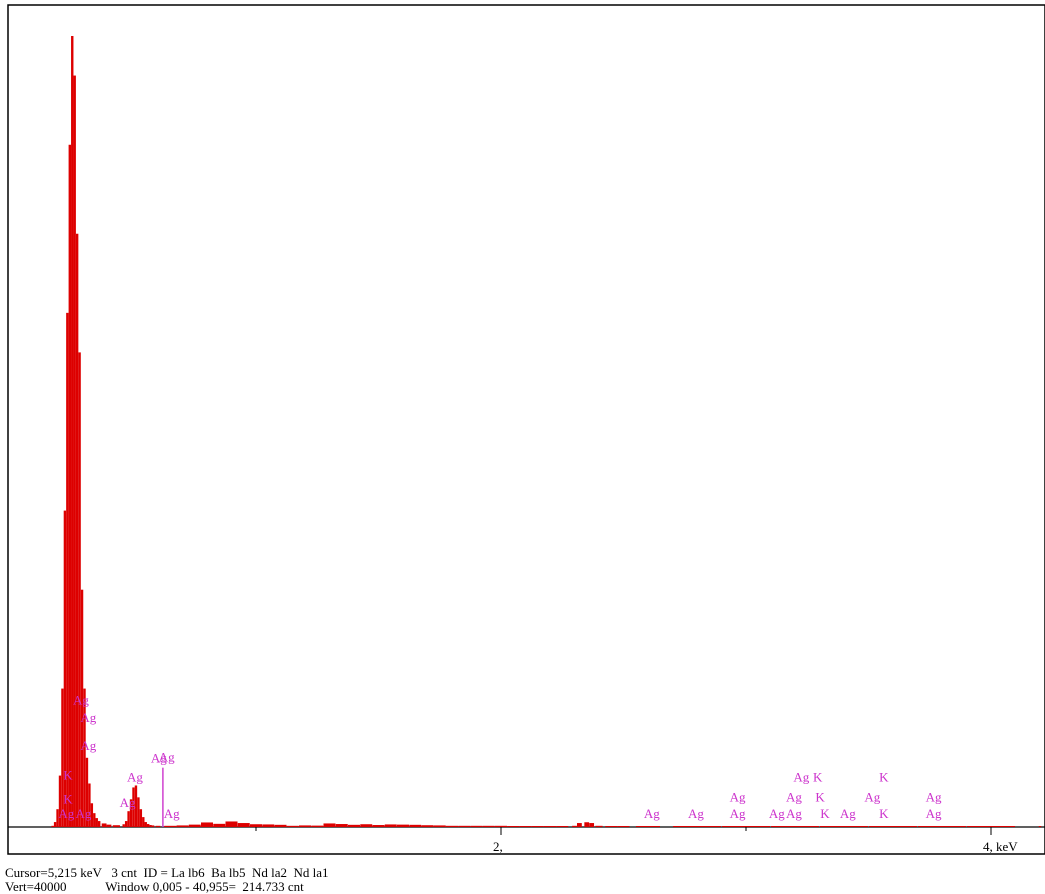  What do you see at coordinates (159, 758) in the screenshot?
I see `peak-marker-label: Ag` at bounding box center [159, 758].